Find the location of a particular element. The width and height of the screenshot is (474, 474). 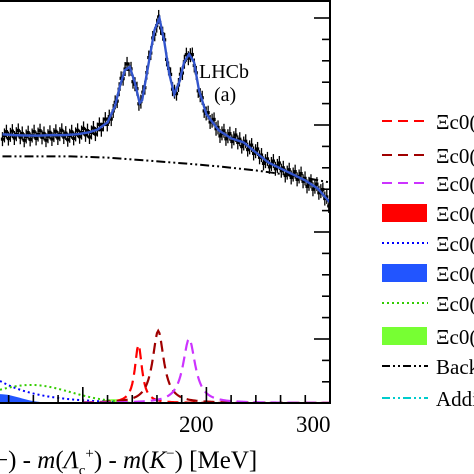

blue-filled-component is located at coordinates (20, 398).